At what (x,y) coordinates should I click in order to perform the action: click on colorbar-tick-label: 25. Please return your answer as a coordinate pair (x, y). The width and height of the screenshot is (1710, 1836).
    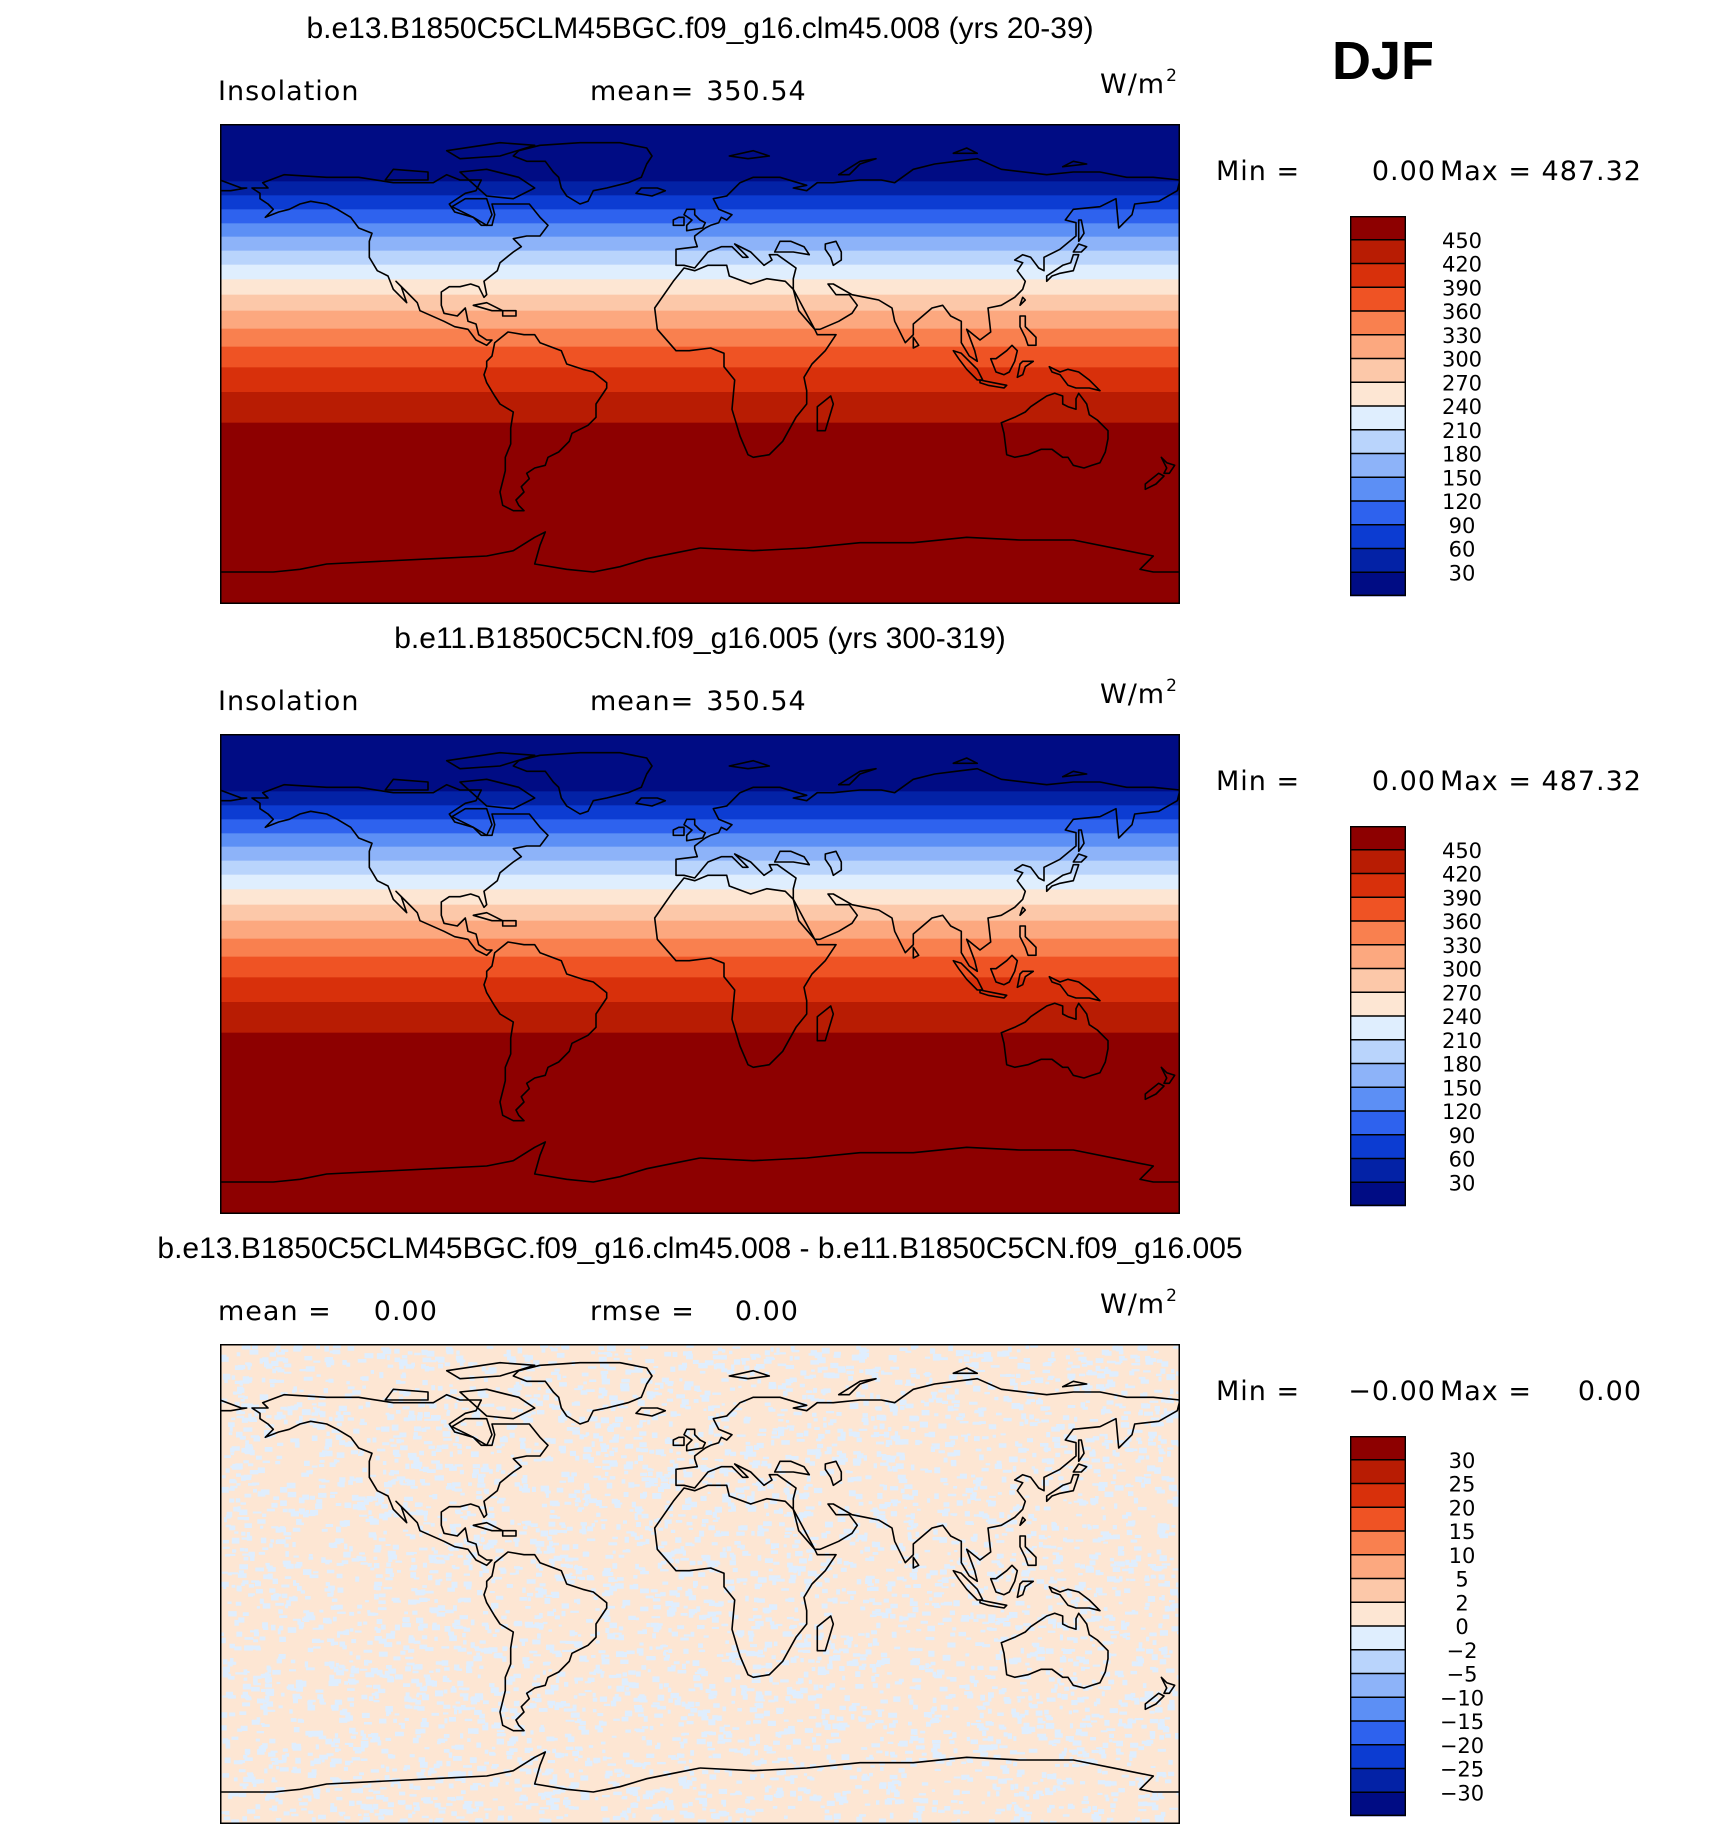
    Looking at the image, I should click on (1462, 1485).